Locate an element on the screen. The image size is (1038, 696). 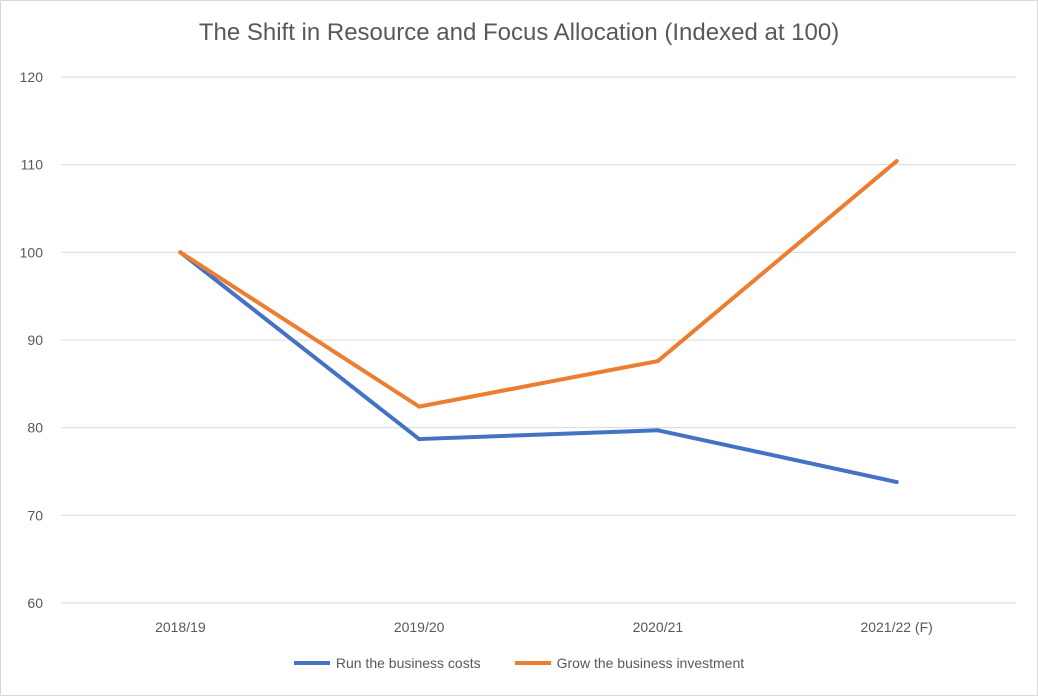
y-tick-label: 100 is located at coordinates (32, 252).